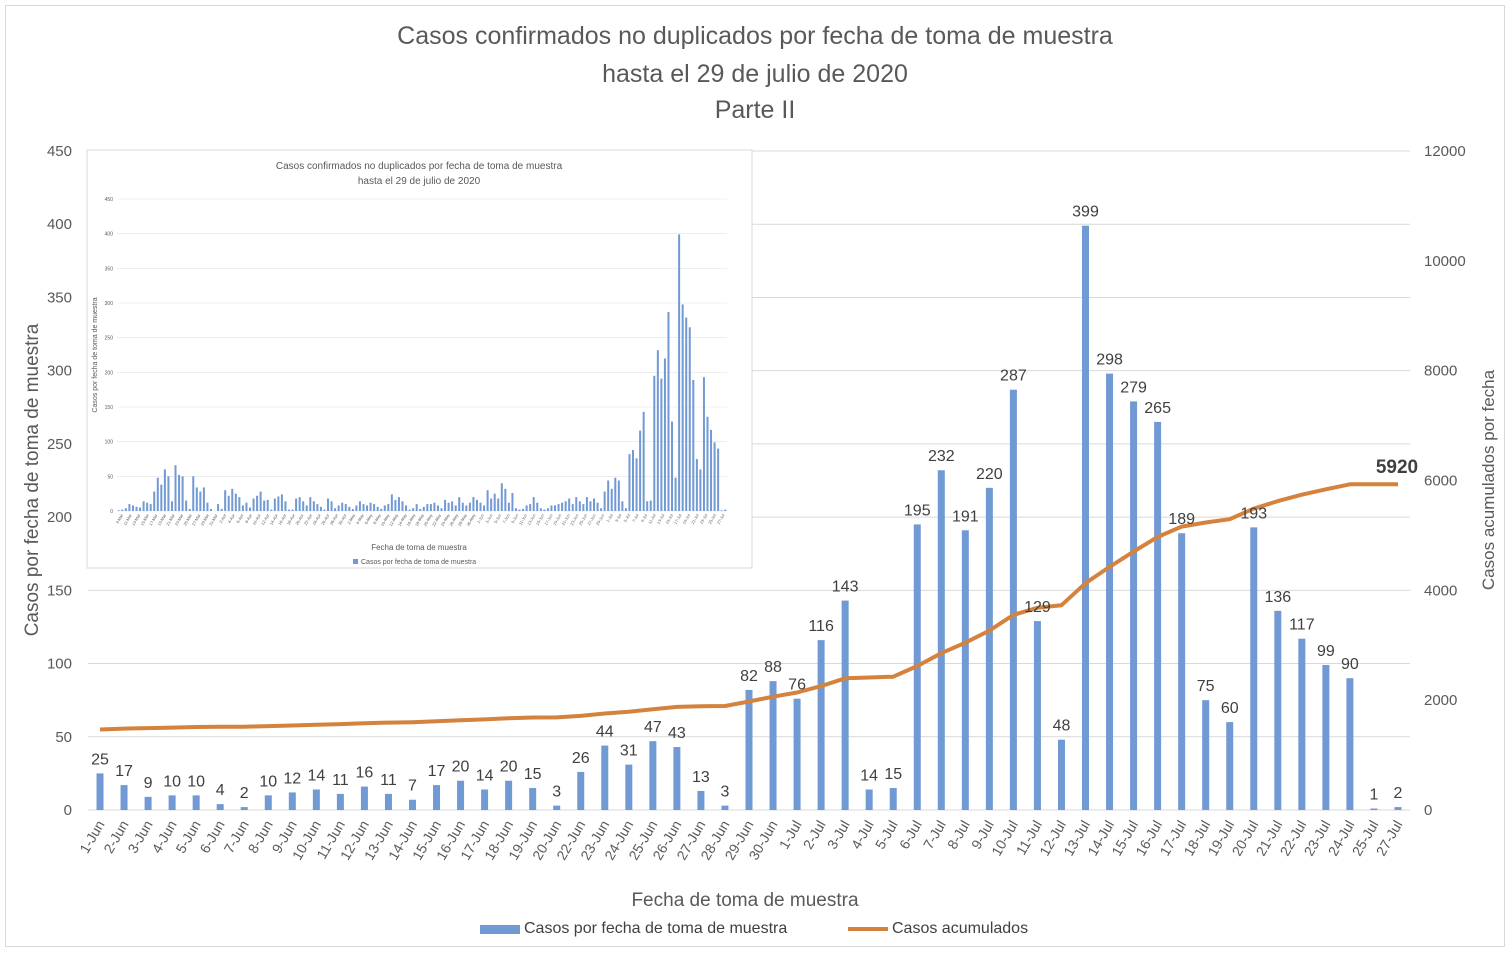  Describe the element at coordinates (196, 781) in the screenshot. I see `bar-data-label: 10` at that location.